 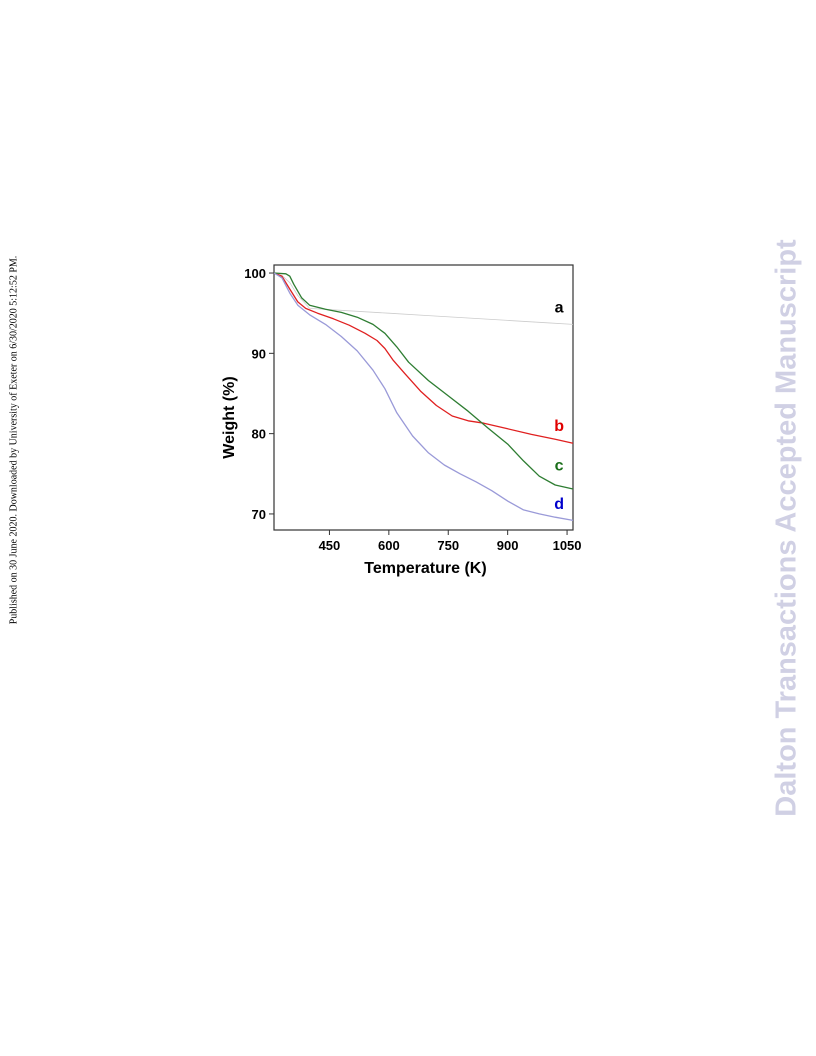 I want to click on y-tick-label: 70, so click(x=259, y=514).